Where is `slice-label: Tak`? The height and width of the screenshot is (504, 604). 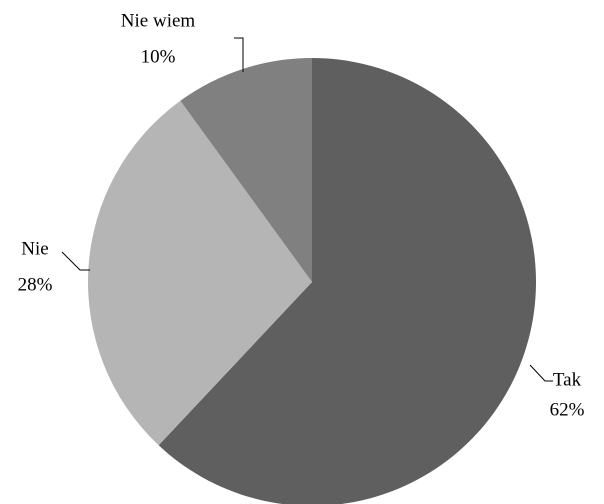
slice-label: Tak is located at coordinates (567, 379).